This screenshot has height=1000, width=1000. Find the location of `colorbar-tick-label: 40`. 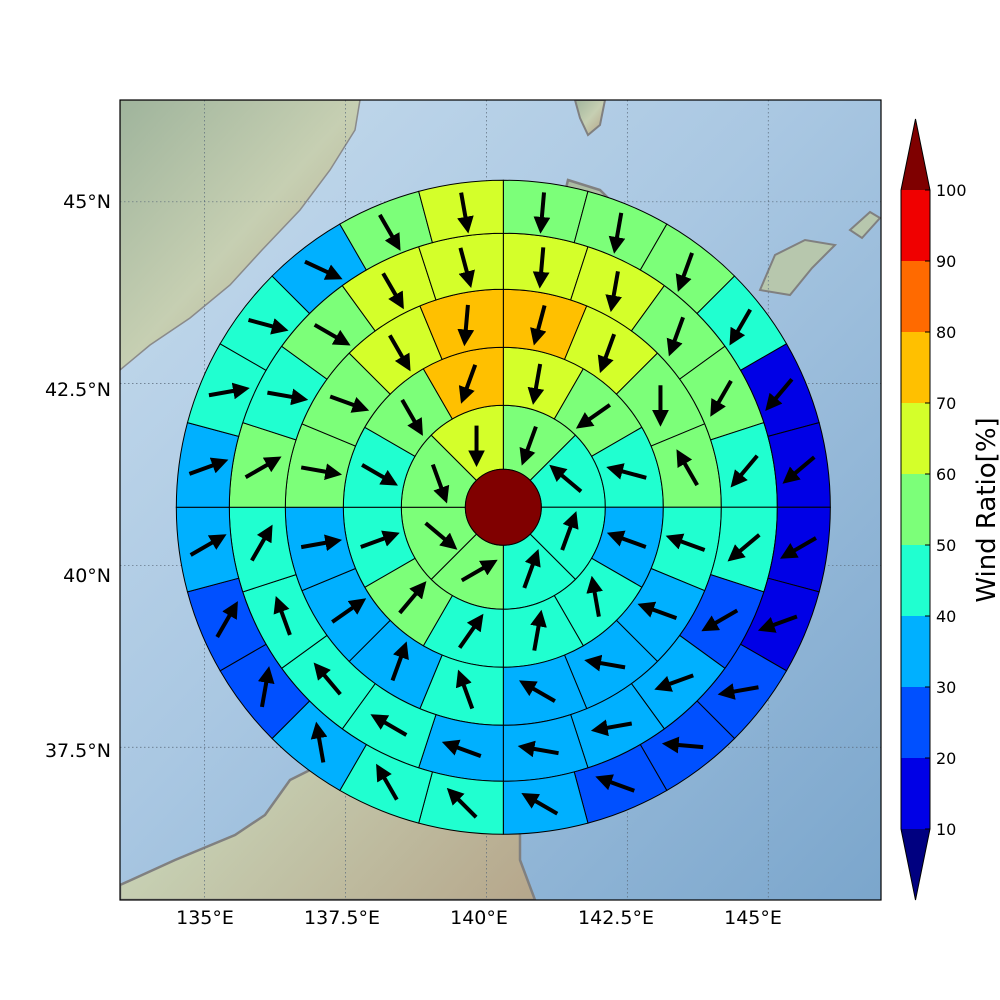

colorbar-tick-label: 40 is located at coordinates (946, 616).